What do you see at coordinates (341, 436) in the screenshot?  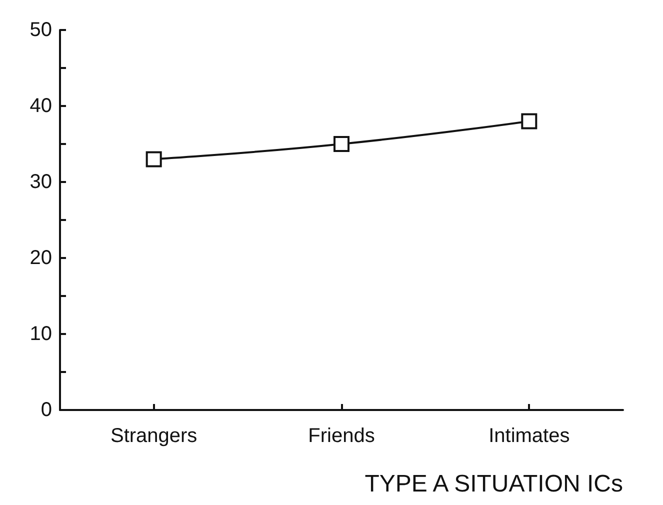 I see `x-tick-label: Friends` at bounding box center [341, 436].